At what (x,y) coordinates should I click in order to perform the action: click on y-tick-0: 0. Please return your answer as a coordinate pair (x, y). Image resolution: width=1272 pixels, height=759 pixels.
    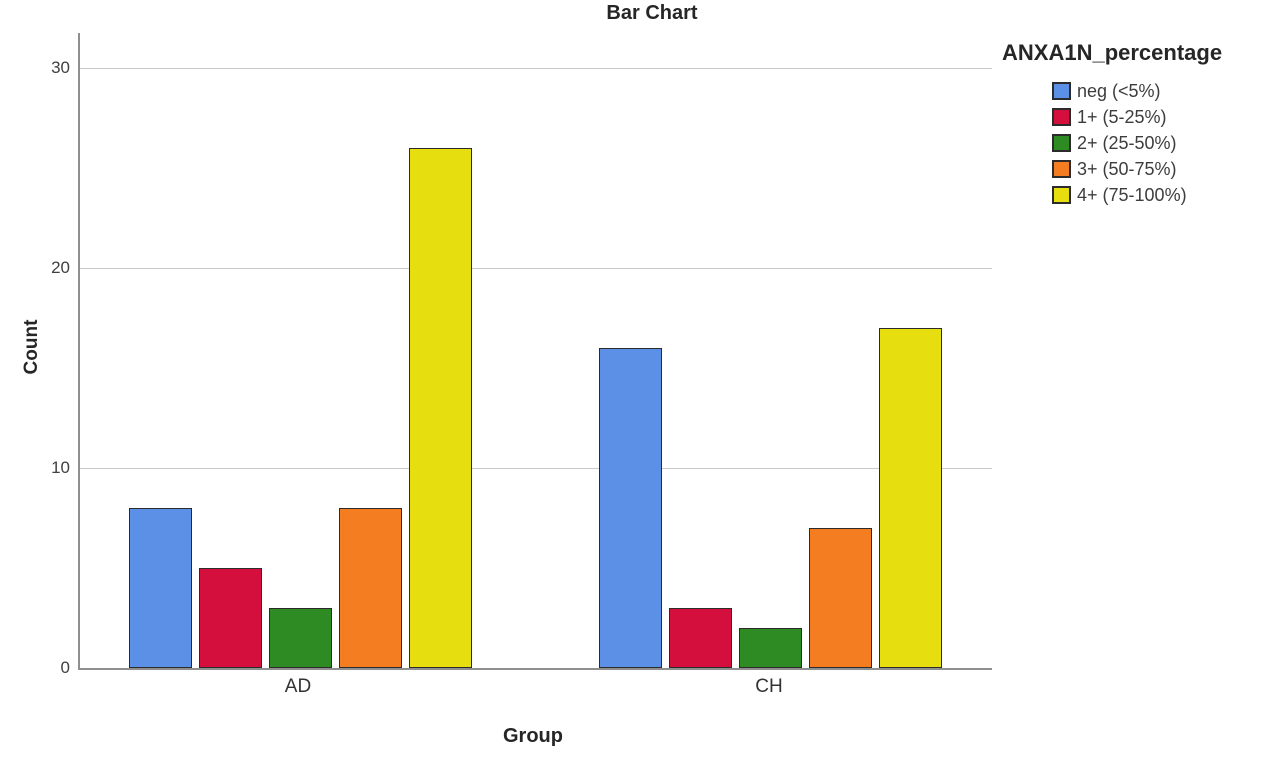
    Looking at the image, I should click on (65, 667).